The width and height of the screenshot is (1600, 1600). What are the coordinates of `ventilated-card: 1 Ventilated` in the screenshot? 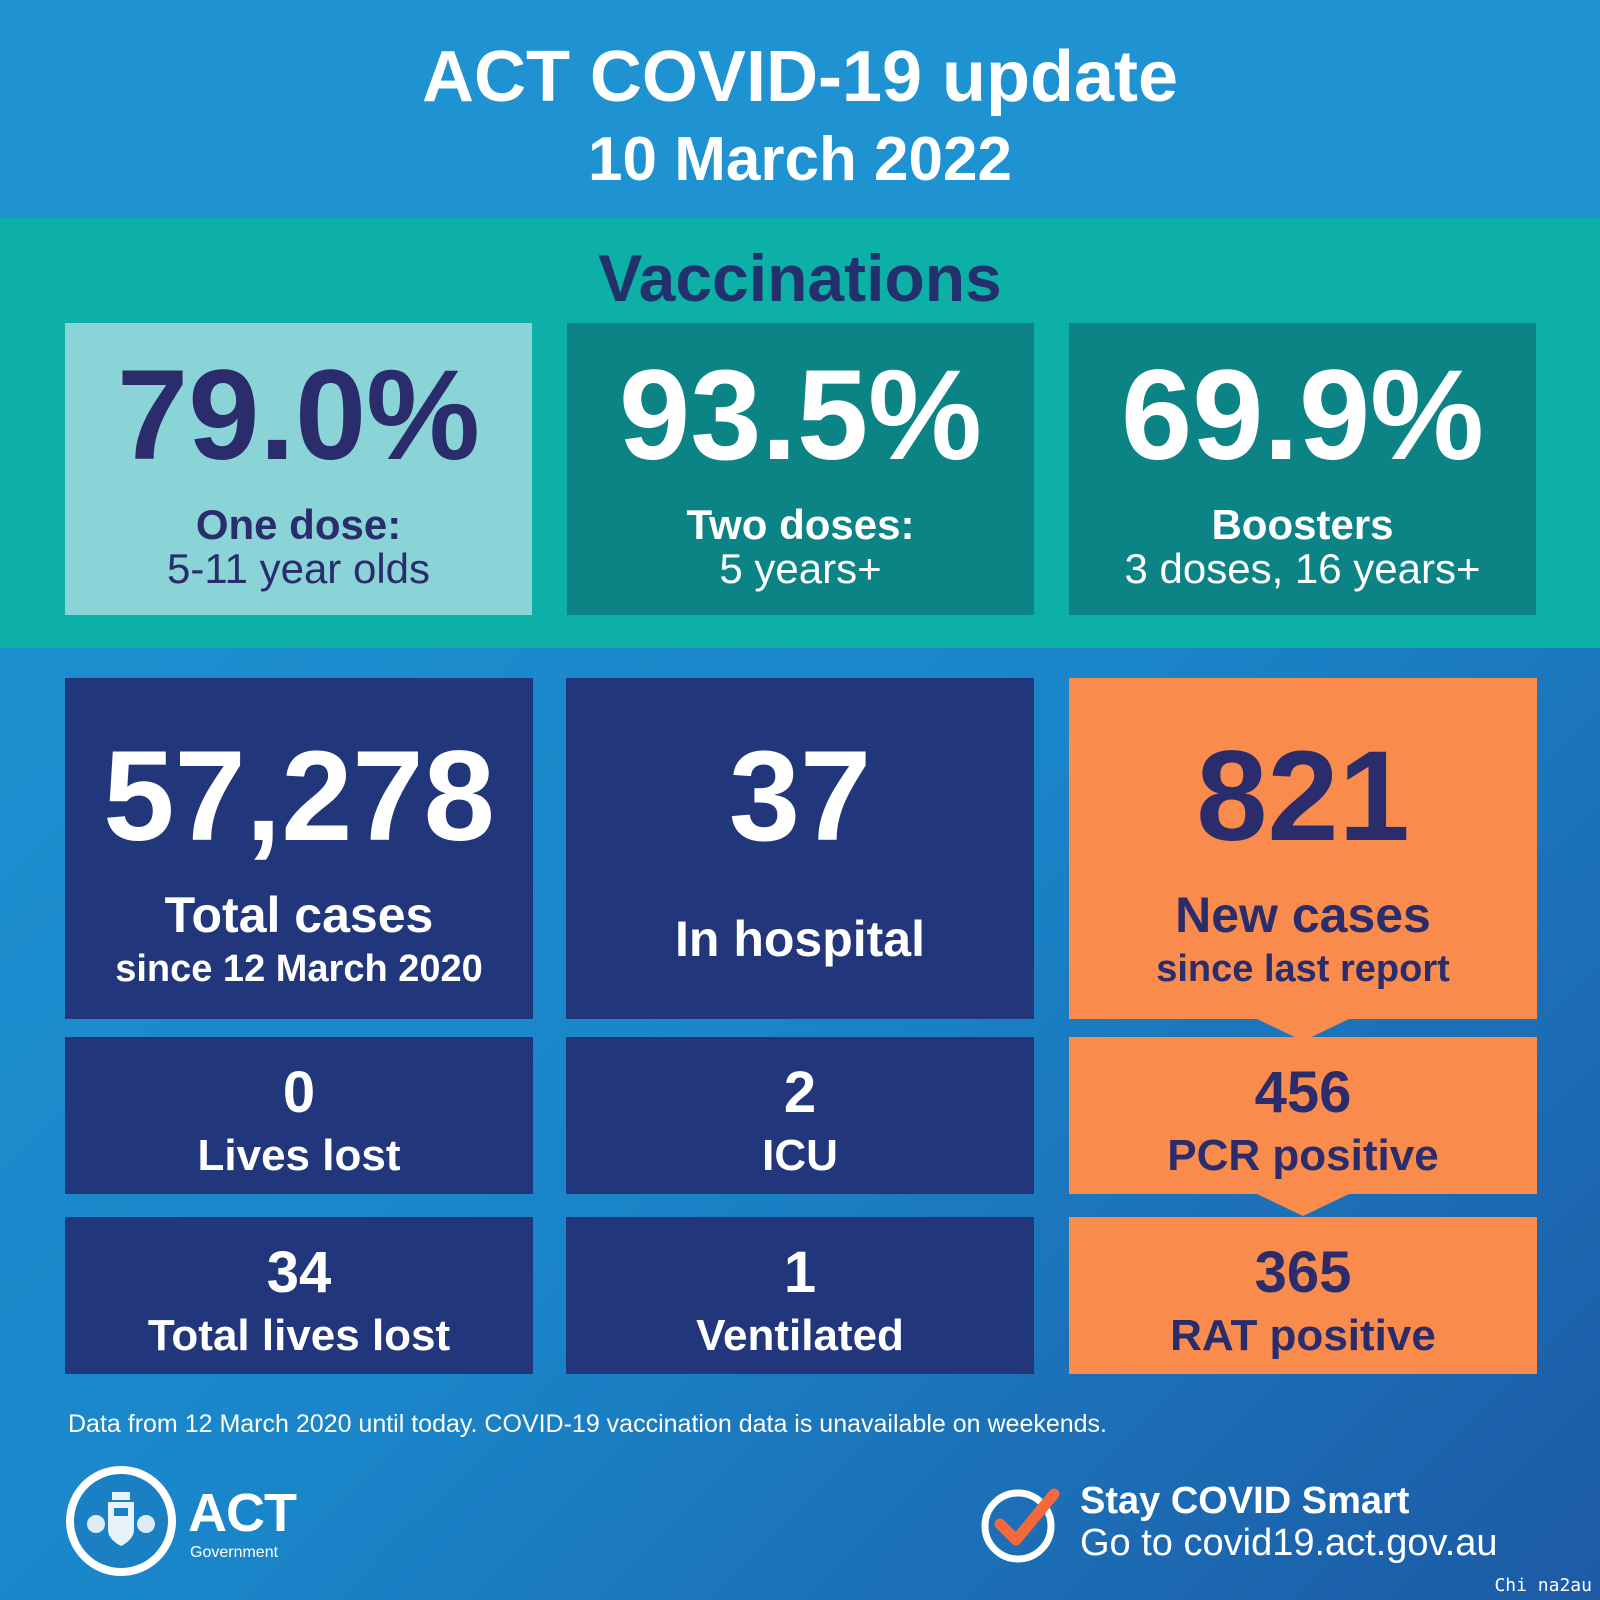 It's located at (800, 1295).